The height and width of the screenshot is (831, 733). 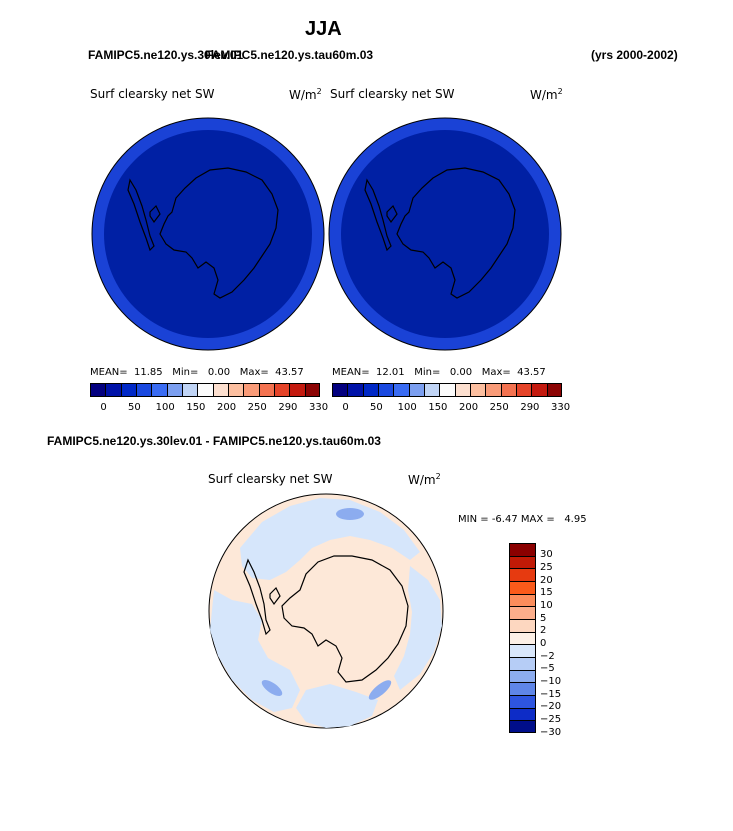 I want to click on panel1-colorbar, so click(x=205, y=390).